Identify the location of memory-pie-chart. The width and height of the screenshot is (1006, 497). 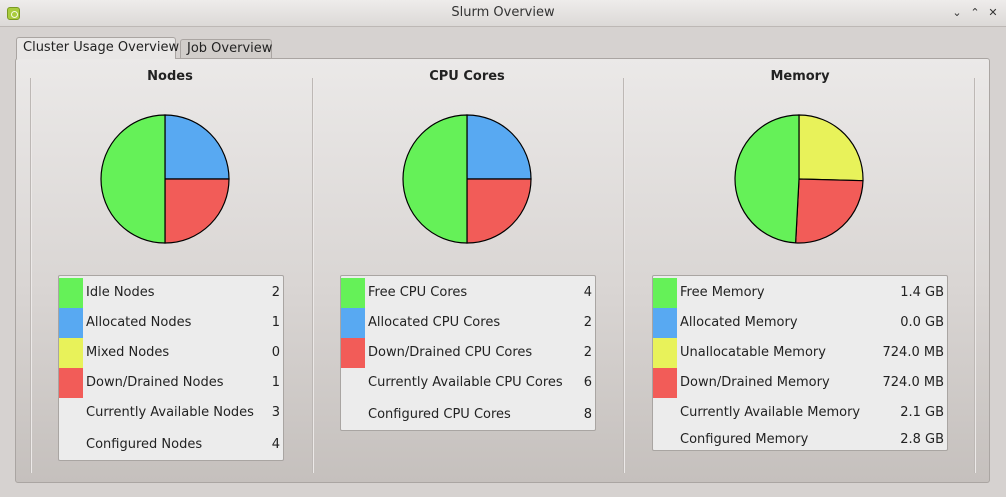
(799, 179).